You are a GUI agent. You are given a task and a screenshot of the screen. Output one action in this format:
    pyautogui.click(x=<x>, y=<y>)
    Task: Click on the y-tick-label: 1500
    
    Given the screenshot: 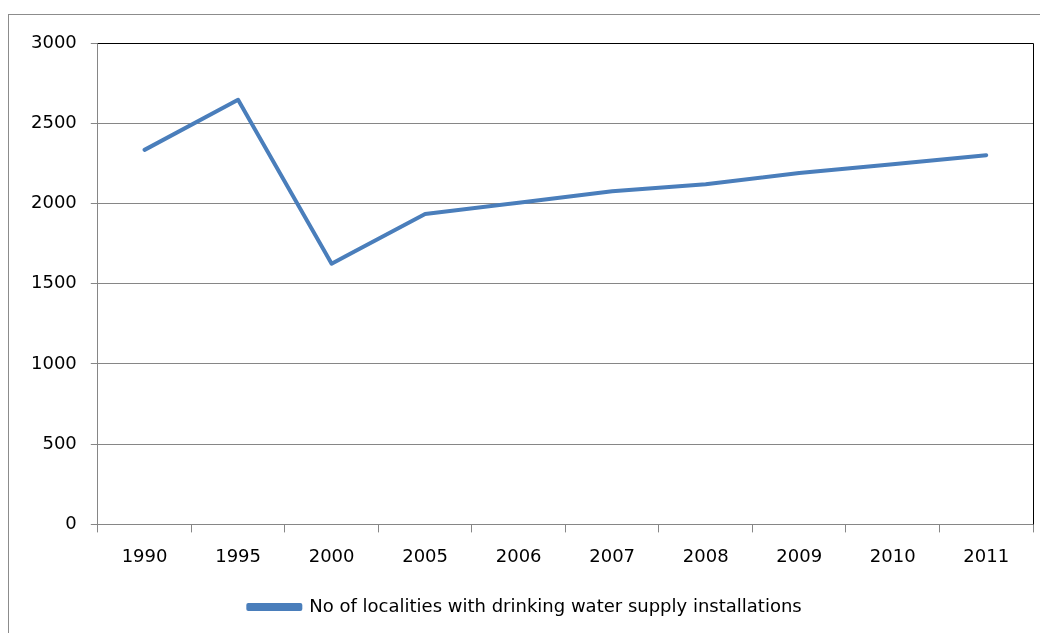 What is the action you would take?
    pyautogui.click(x=54, y=282)
    